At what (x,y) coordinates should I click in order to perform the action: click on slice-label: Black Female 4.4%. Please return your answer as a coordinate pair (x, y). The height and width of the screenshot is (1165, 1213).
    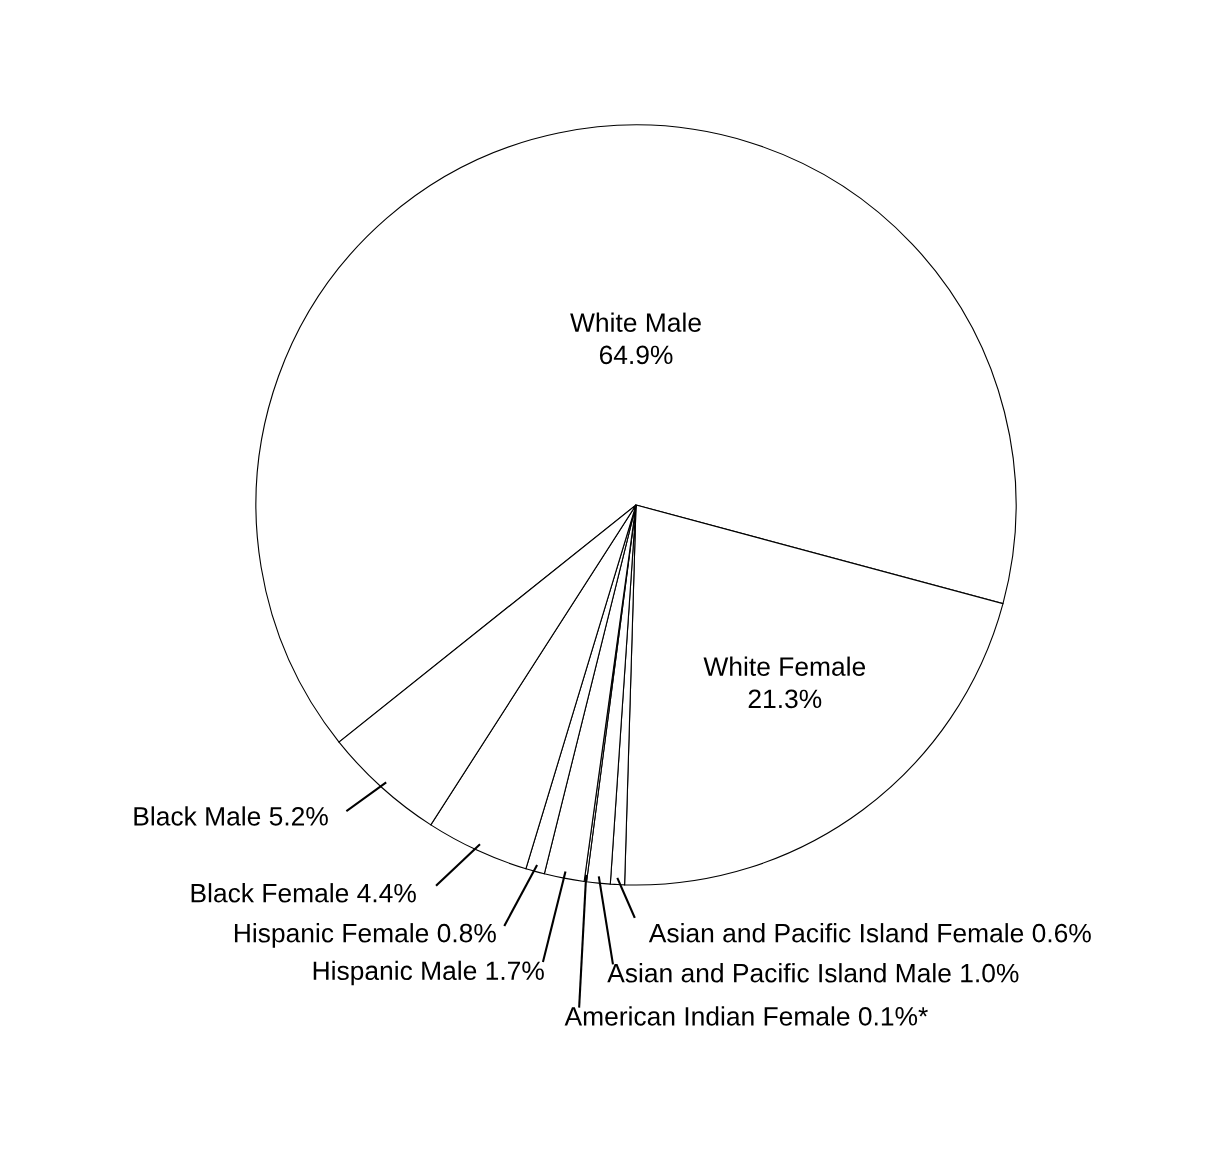
    Looking at the image, I should click on (303, 893).